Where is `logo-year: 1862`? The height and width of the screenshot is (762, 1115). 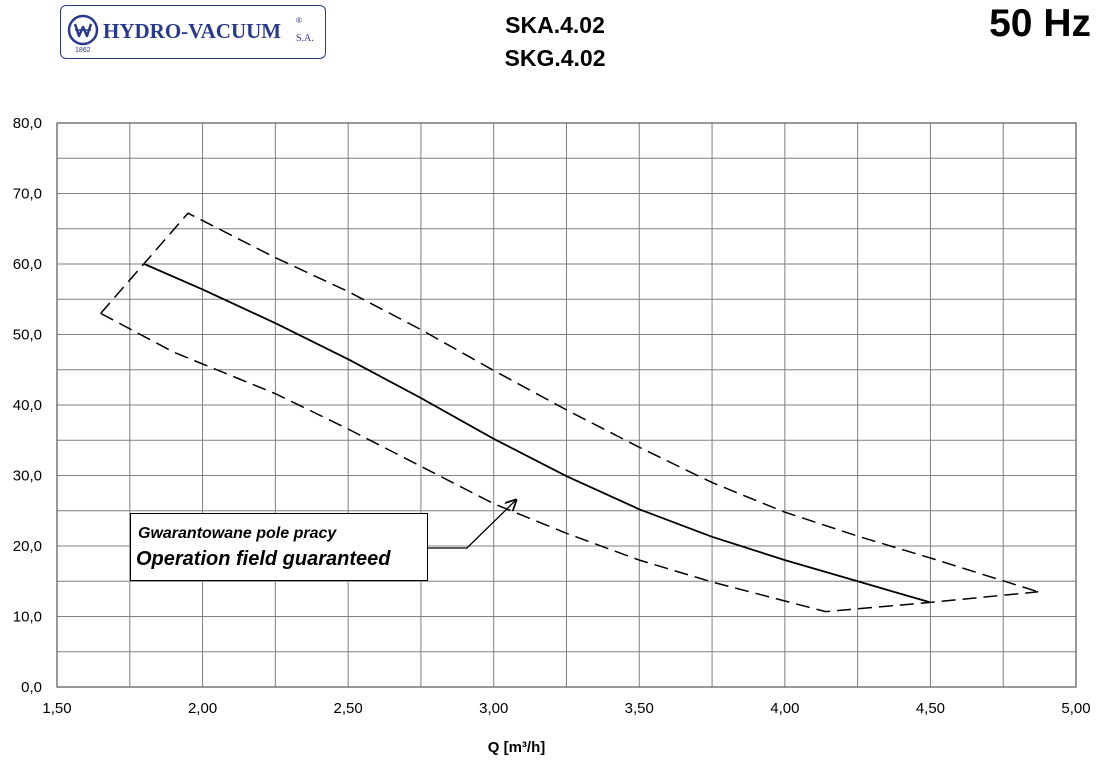
logo-year: 1862 is located at coordinates (83, 50).